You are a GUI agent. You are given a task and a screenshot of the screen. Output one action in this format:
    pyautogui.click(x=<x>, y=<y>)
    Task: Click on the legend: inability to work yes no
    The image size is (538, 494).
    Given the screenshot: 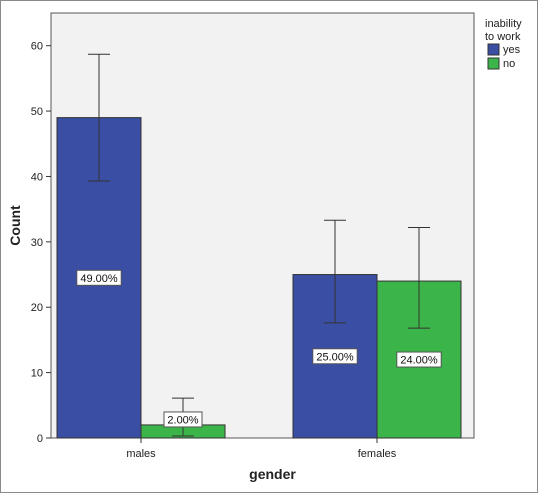 What is the action you would take?
    pyautogui.click(x=503, y=44)
    